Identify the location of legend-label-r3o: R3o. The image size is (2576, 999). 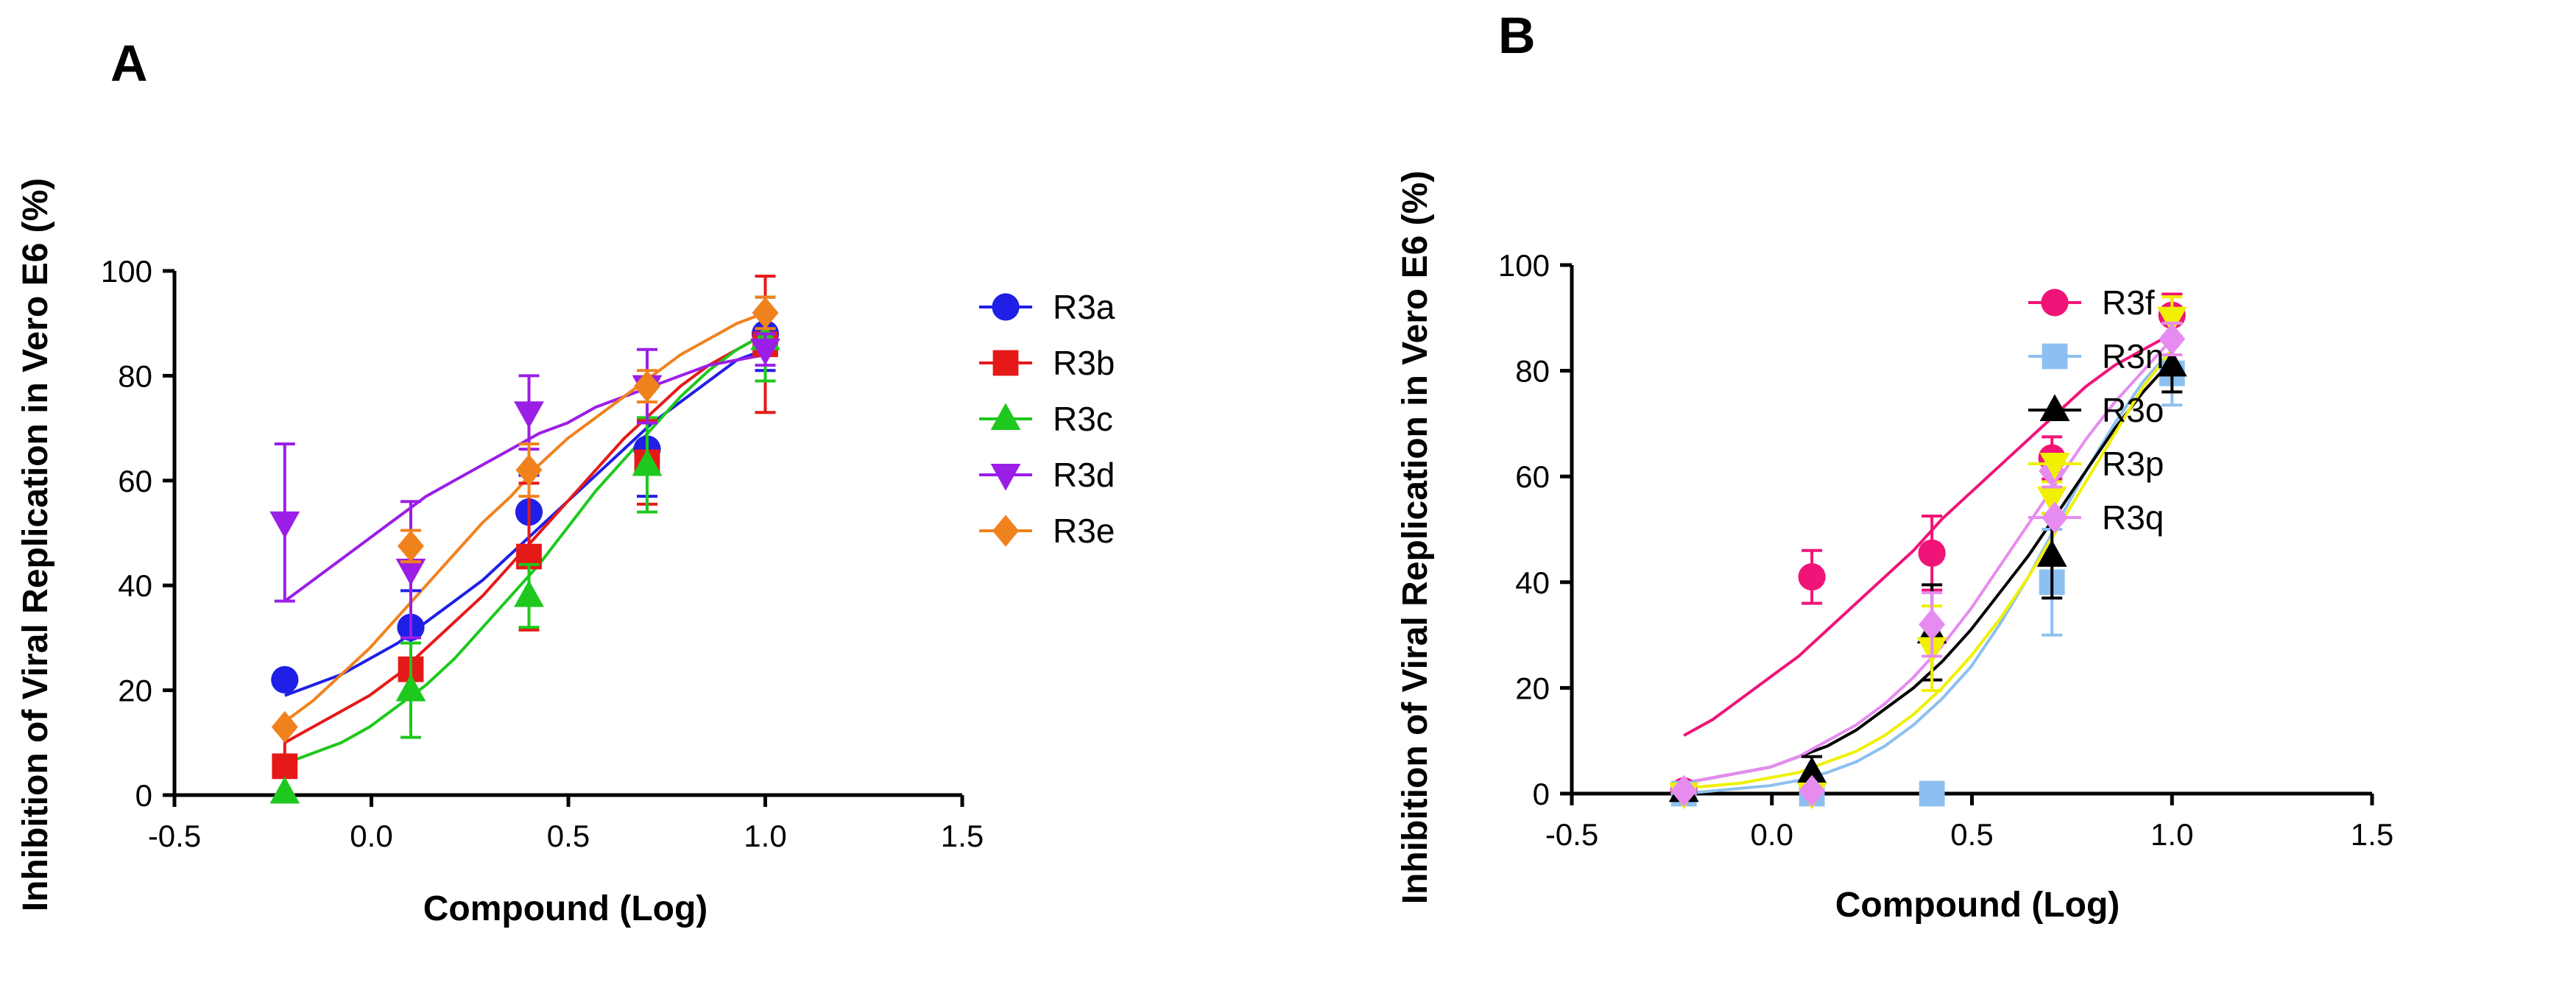
(2133, 410).